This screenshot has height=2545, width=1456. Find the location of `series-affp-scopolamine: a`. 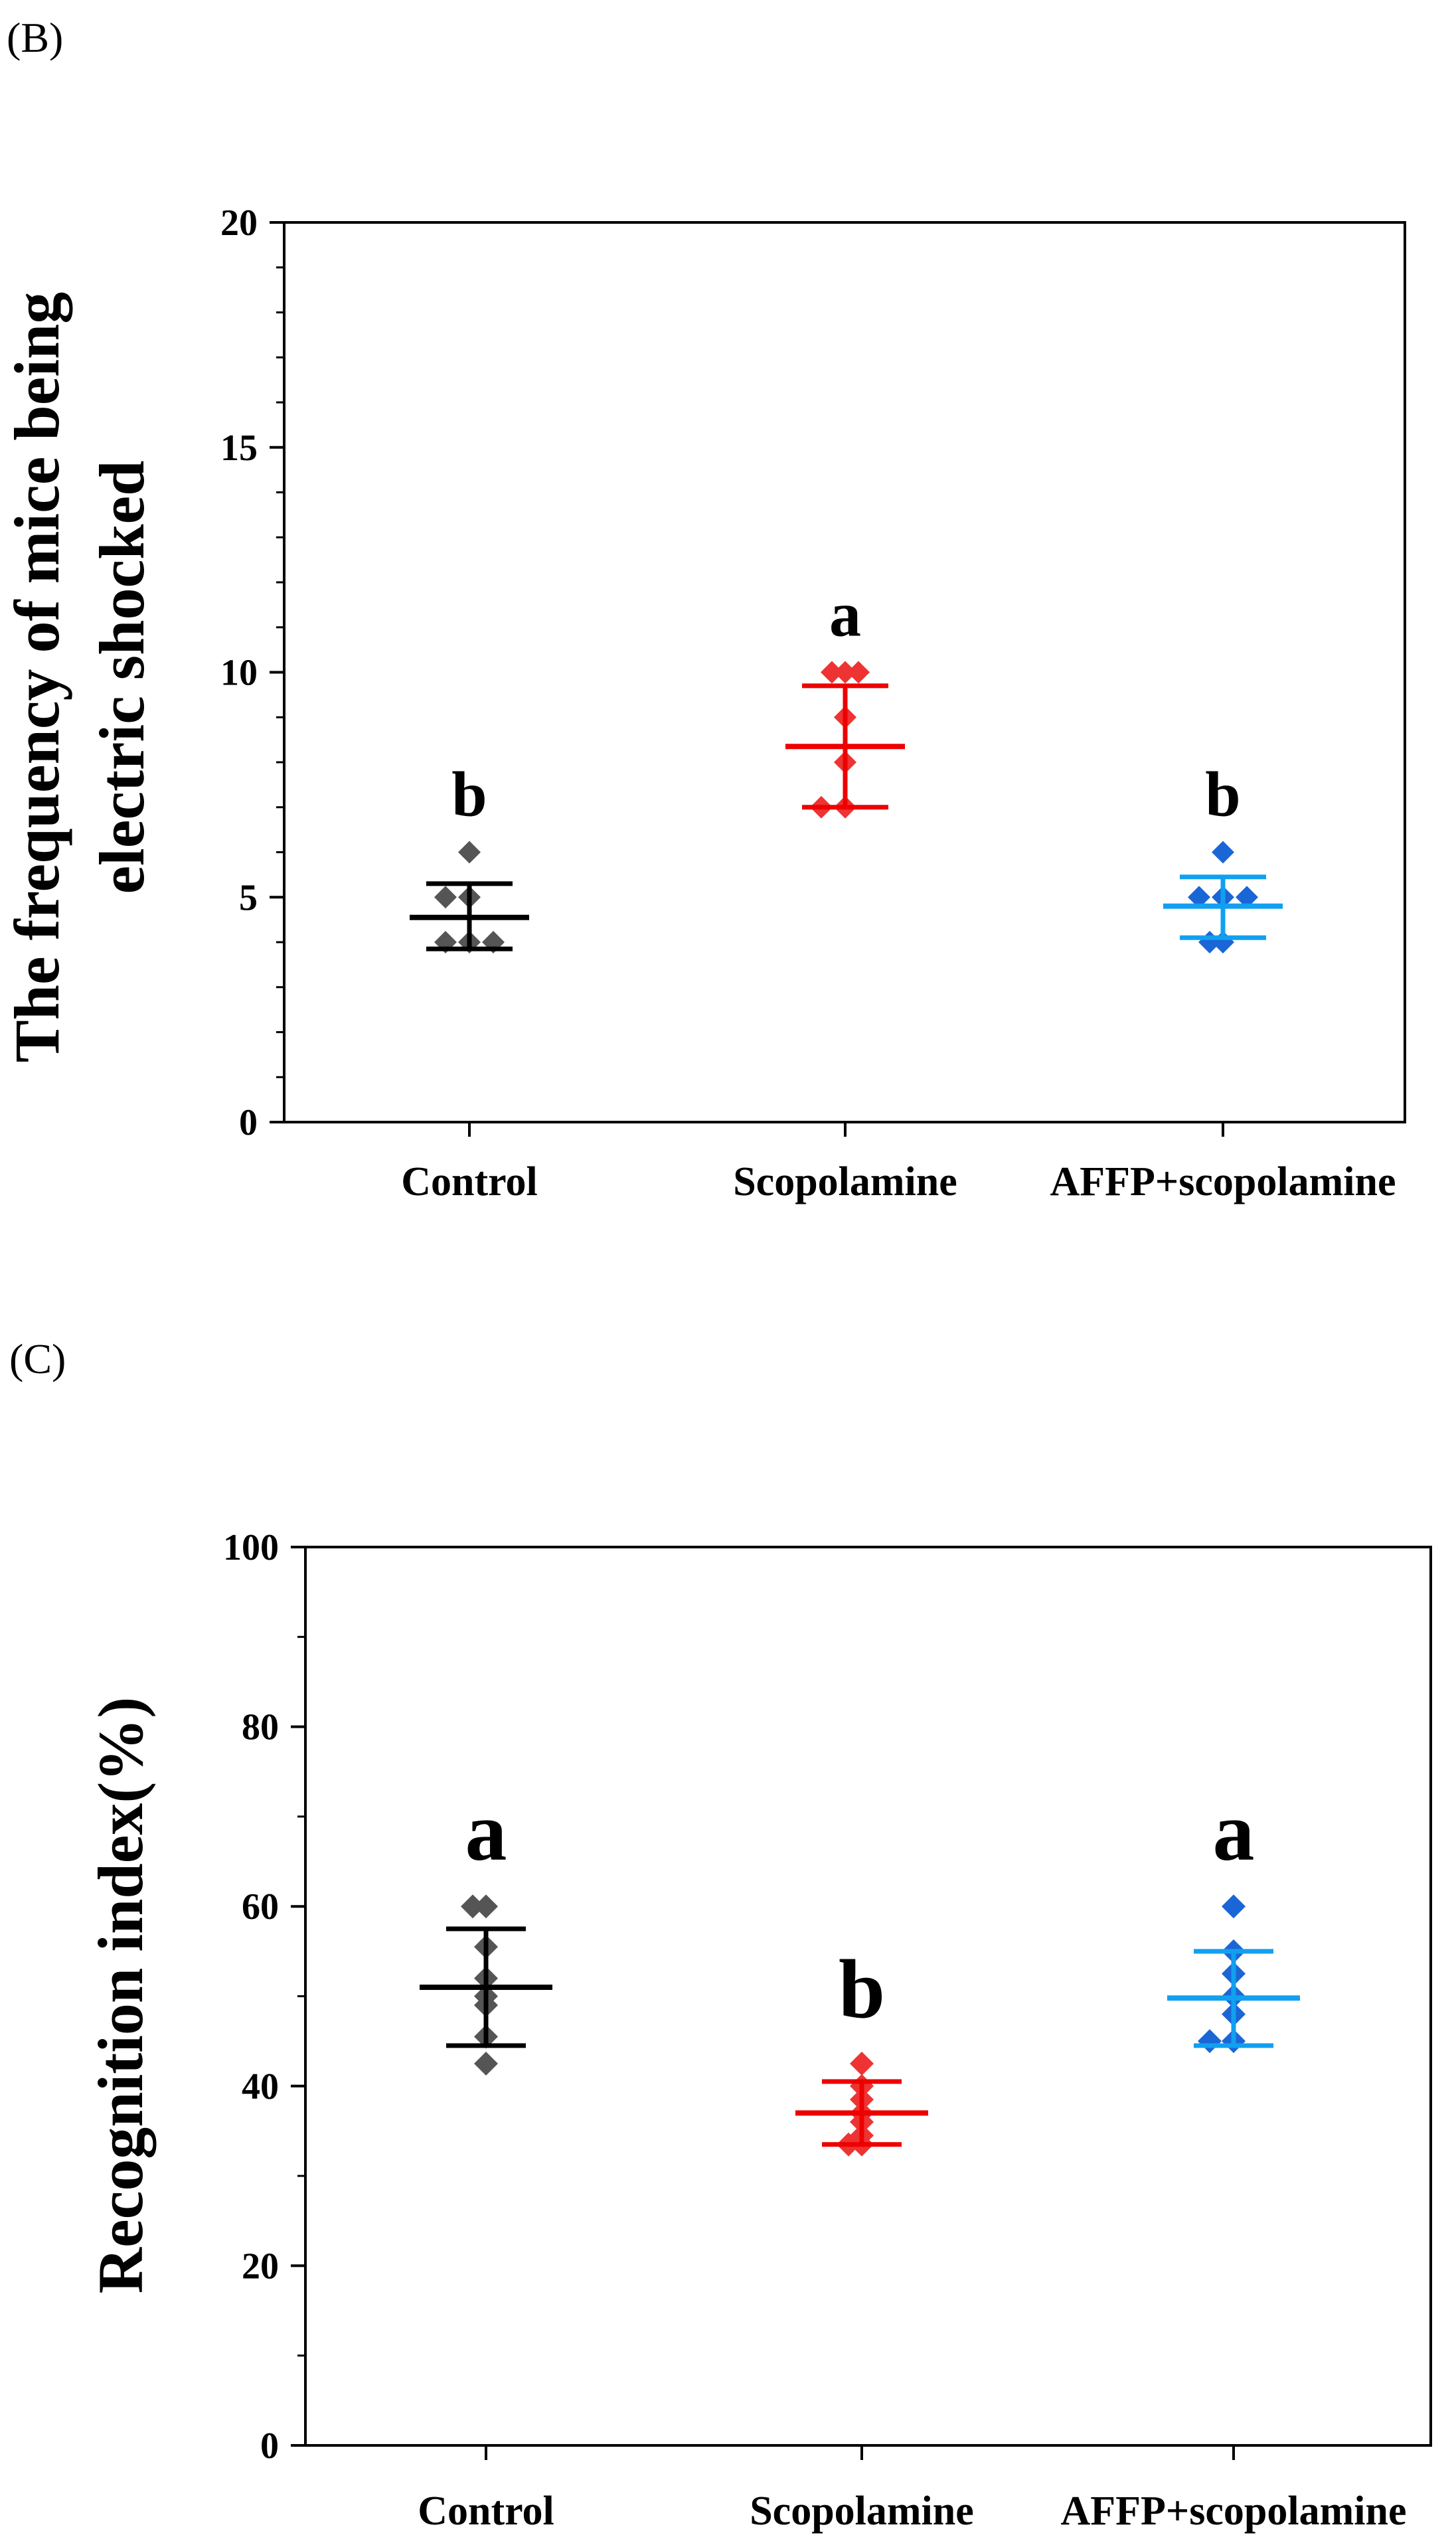

series-affp-scopolamine: a is located at coordinates (1233, 1920).